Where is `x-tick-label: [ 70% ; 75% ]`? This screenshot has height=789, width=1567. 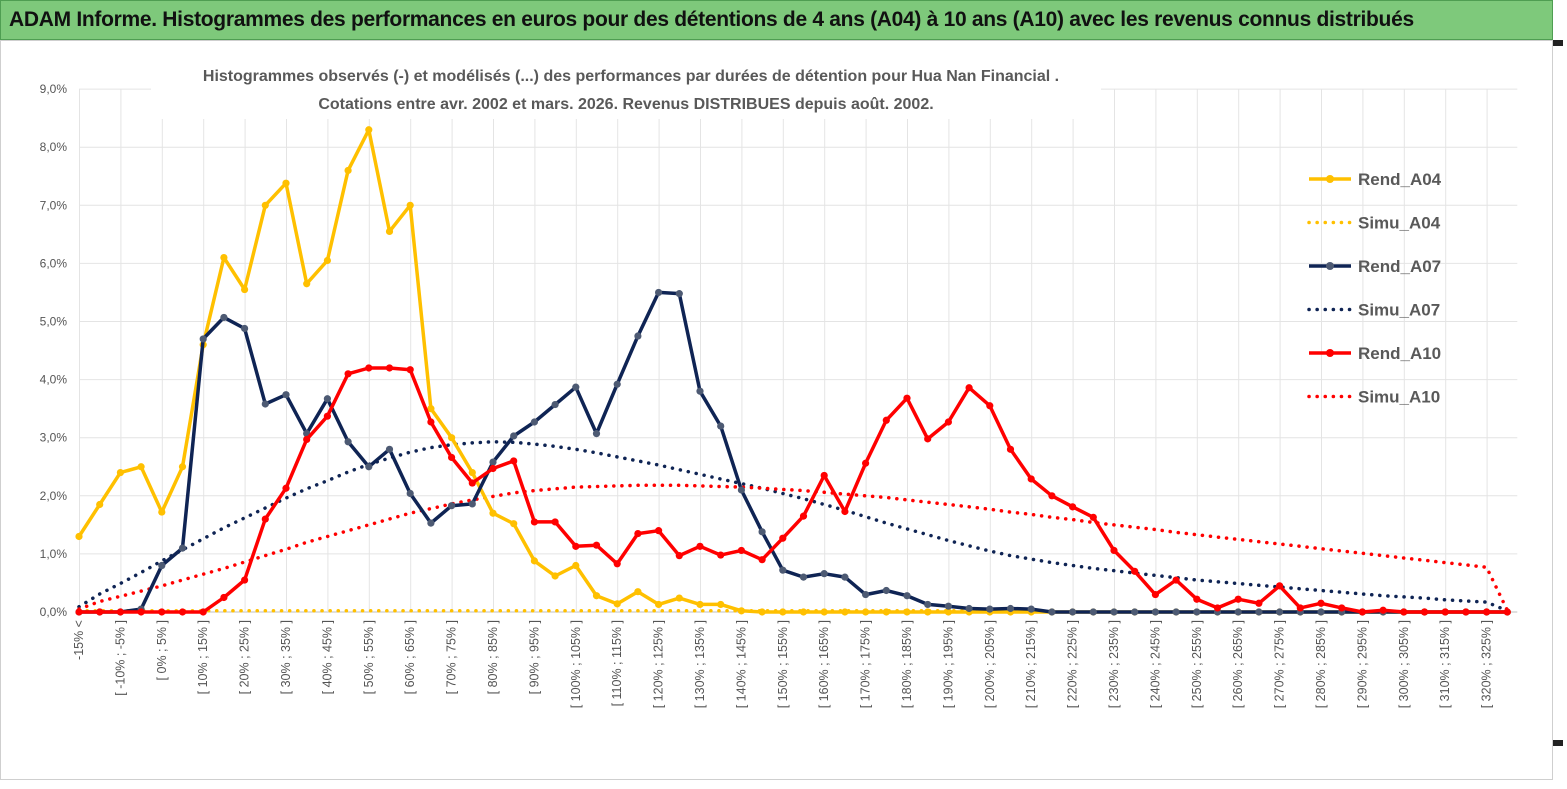
x-tick-label: [ 70% ; 75% ] is located at coordinates (452, 657).